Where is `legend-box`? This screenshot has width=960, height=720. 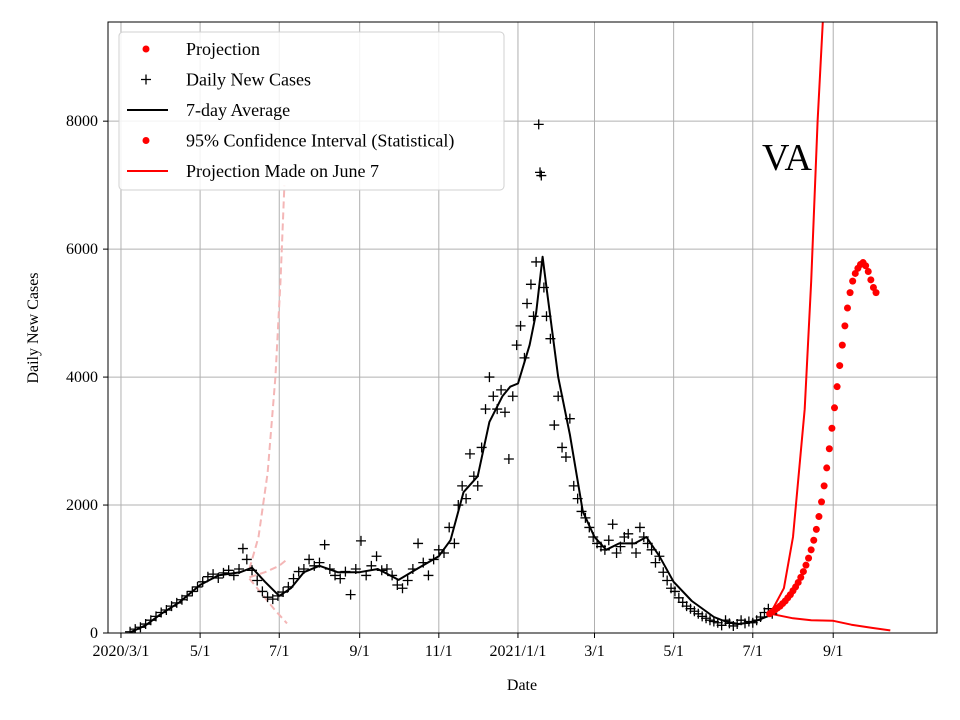 legend-box is located at coordinates (311, 111).